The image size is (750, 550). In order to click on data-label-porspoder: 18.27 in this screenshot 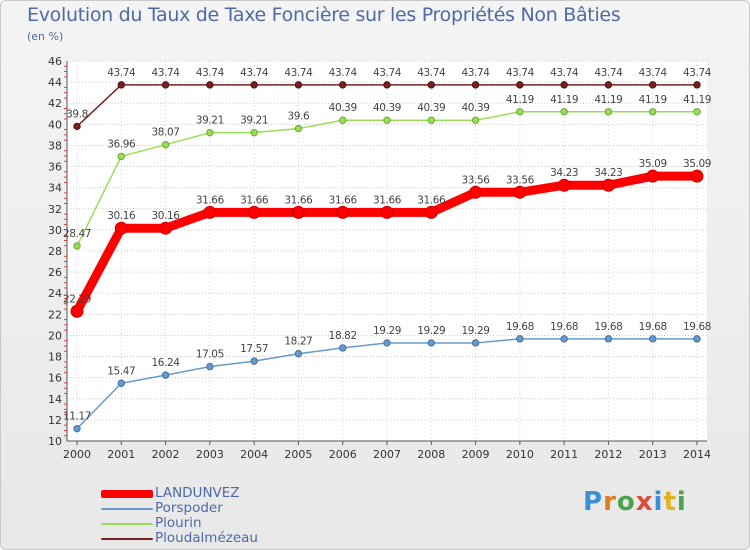, I will do `click(298, 342)`.